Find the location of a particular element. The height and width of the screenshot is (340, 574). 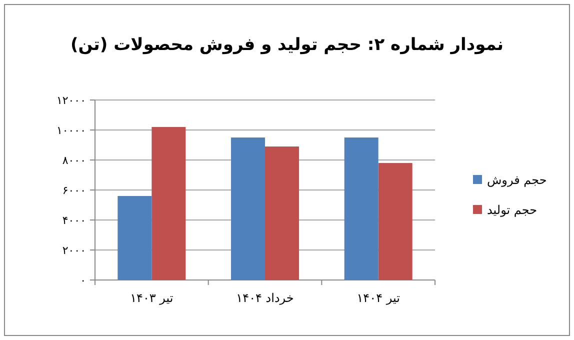

y-tick-label: ۶۰۰۰ is located at coordinates (74, 190).